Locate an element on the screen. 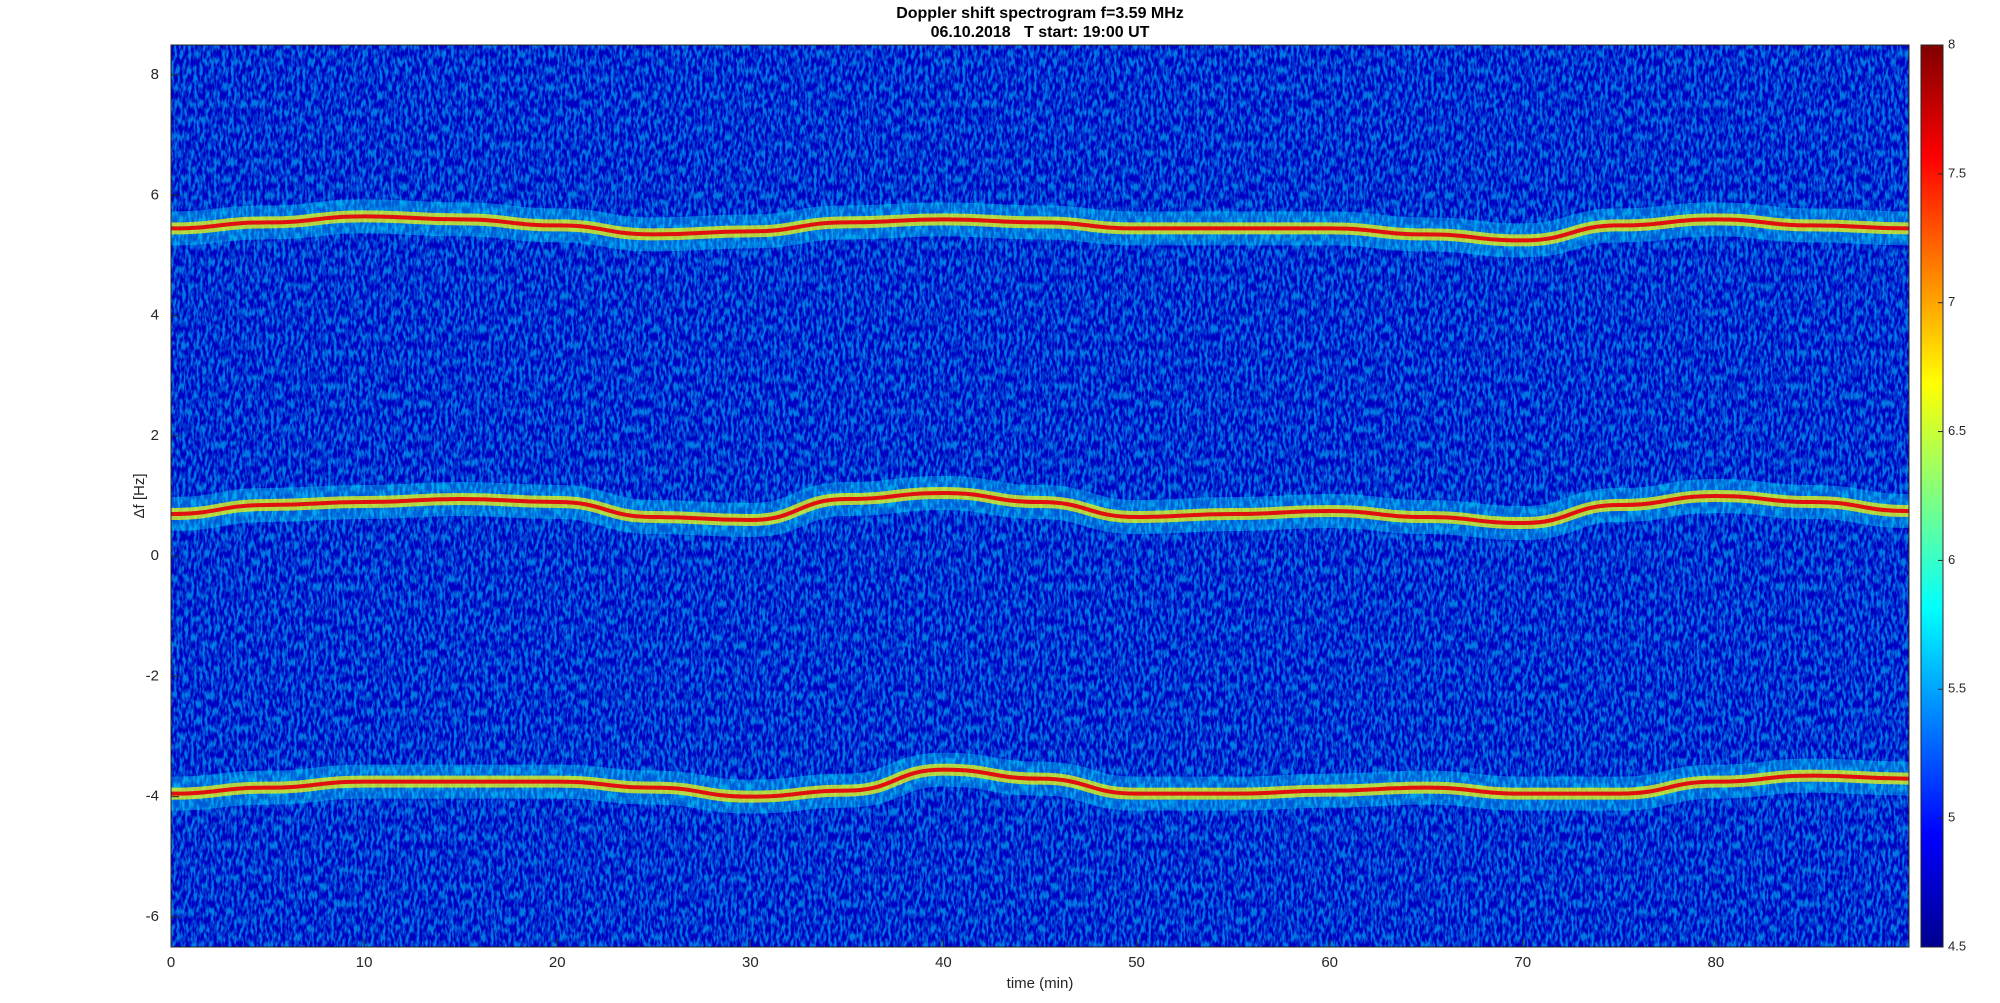  colorbar-tick-label: 7 is located at coordinates (1951, 301).